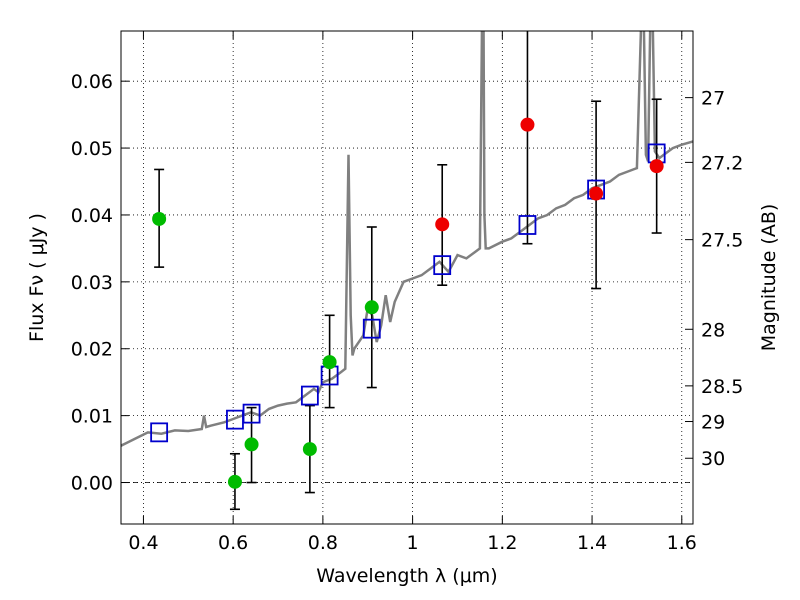  What do you see at coordinates (37, 277) in the screenshot?
I see `y-axis-label: Flux Fν ( μJy )` at bounding box center [37, 277].